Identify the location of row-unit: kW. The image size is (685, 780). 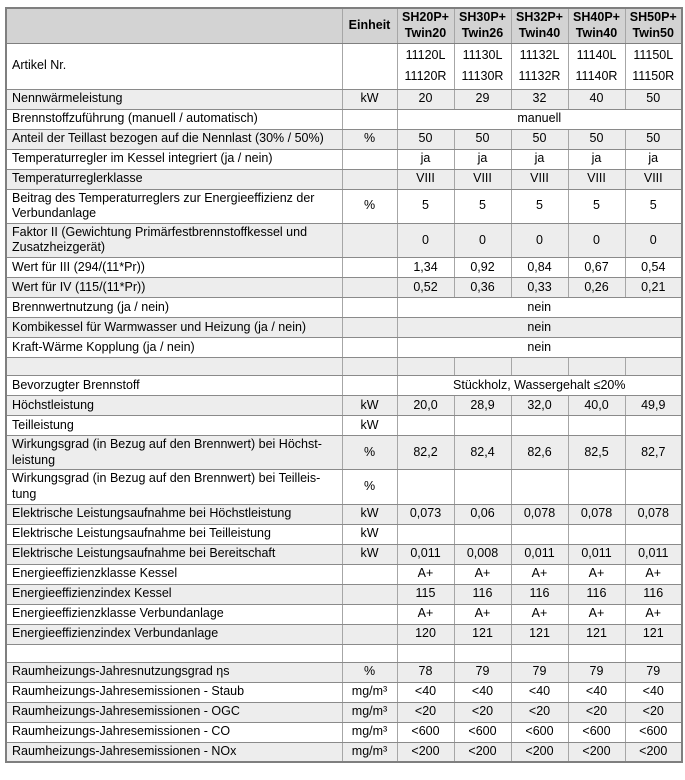
(369, 554).